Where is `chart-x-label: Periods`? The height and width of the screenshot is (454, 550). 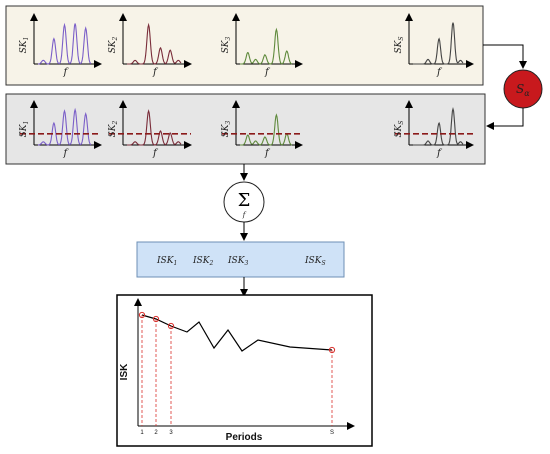
chart-x-label: Periods is located at coordinates (244, 437).